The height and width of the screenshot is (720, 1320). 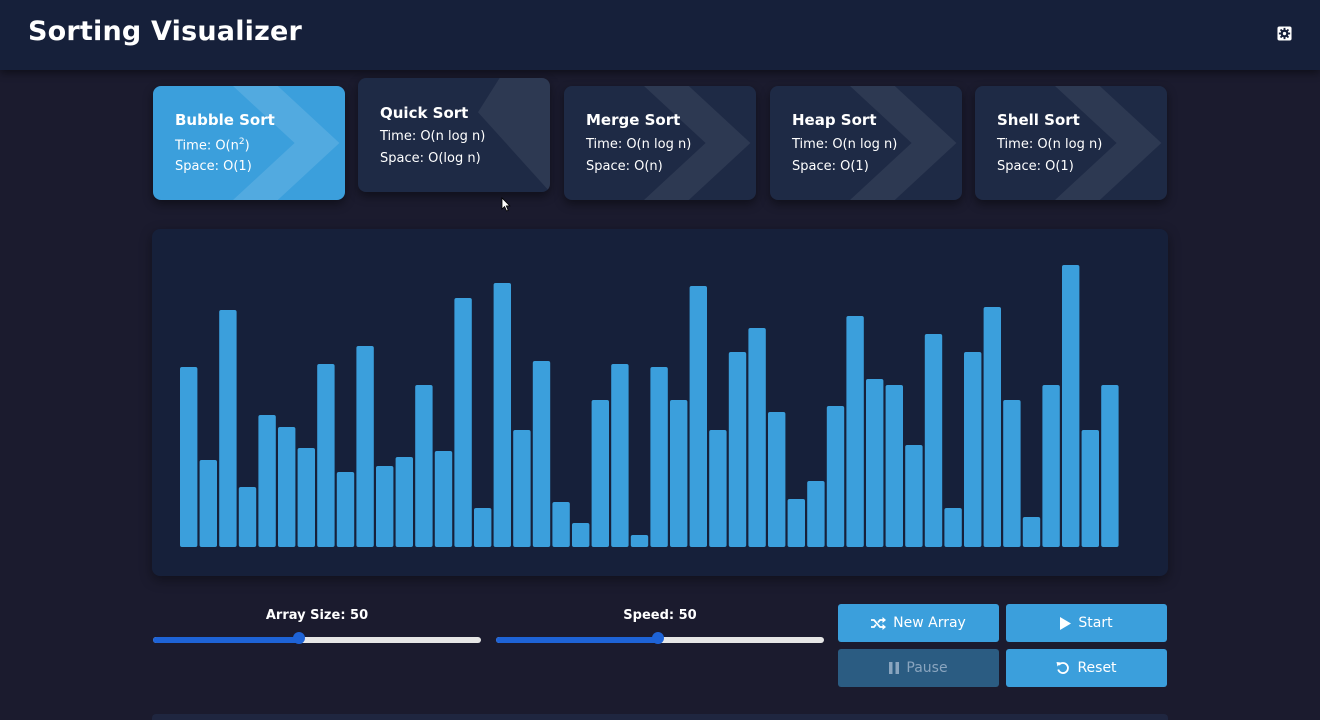 What do you see at coordinates (660, 35) in the screenshot?
I see `app-header: Sorting Visualizer` at bounding box center [660, 35].